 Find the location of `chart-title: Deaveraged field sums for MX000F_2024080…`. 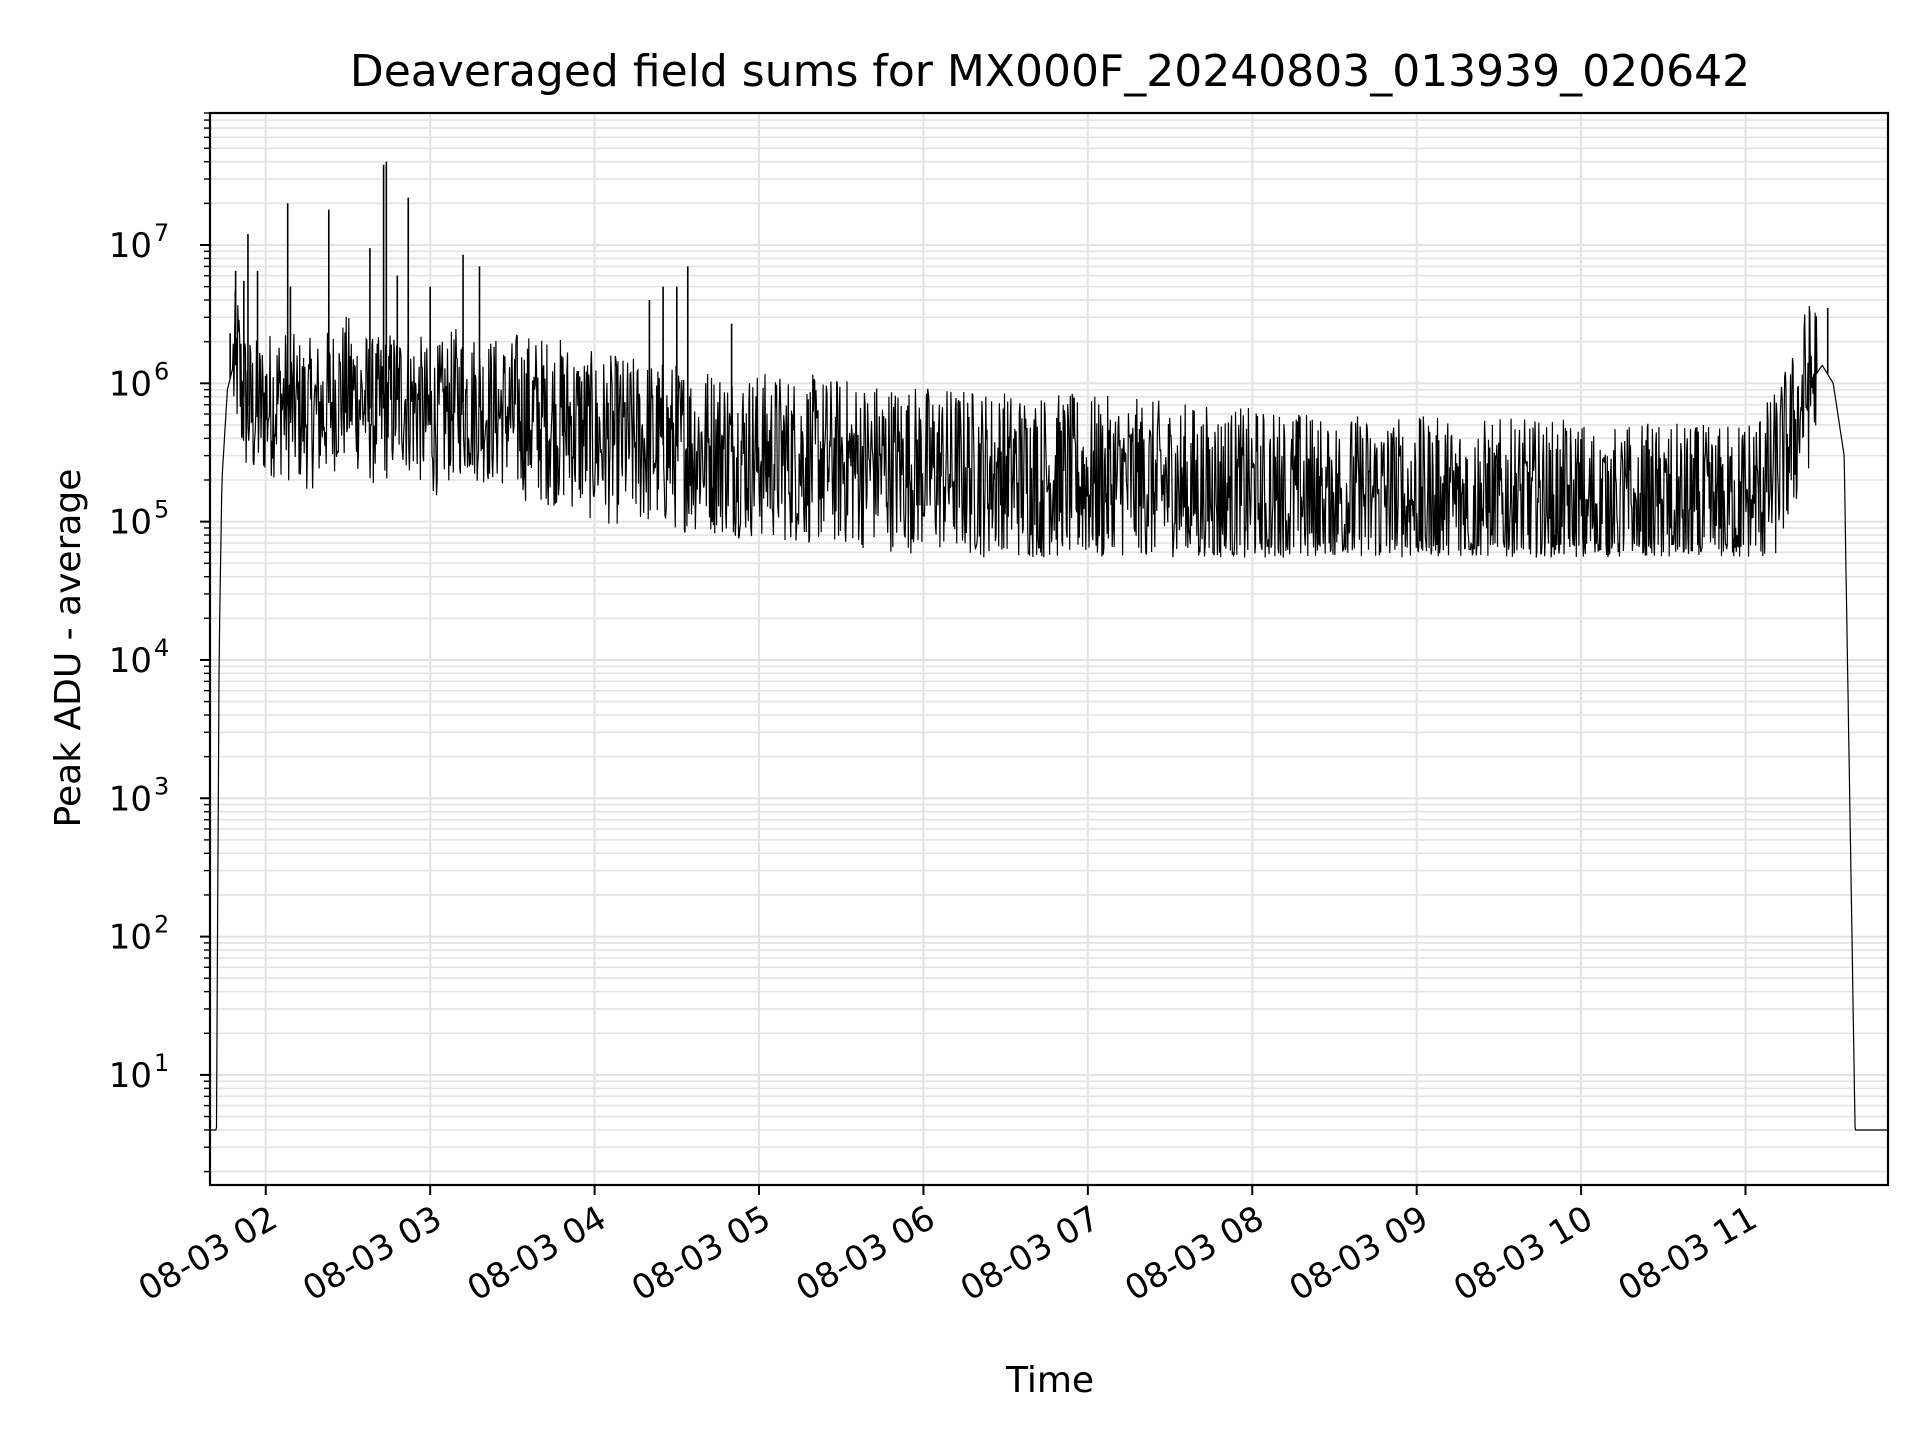

chart-title: Deaveraged field sums for MX000F_2024080… is located at coordinates (1050, 71).